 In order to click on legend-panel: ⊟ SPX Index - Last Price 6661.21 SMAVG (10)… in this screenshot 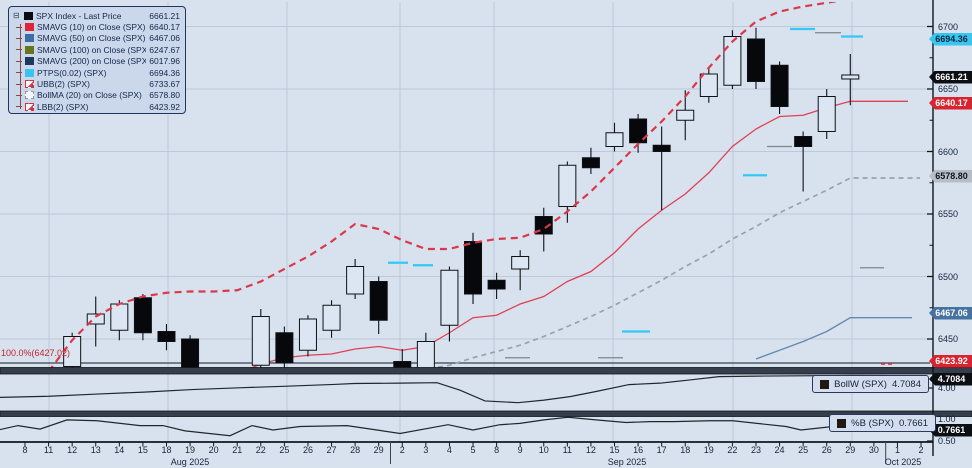, I will do `click(97, 60)`.